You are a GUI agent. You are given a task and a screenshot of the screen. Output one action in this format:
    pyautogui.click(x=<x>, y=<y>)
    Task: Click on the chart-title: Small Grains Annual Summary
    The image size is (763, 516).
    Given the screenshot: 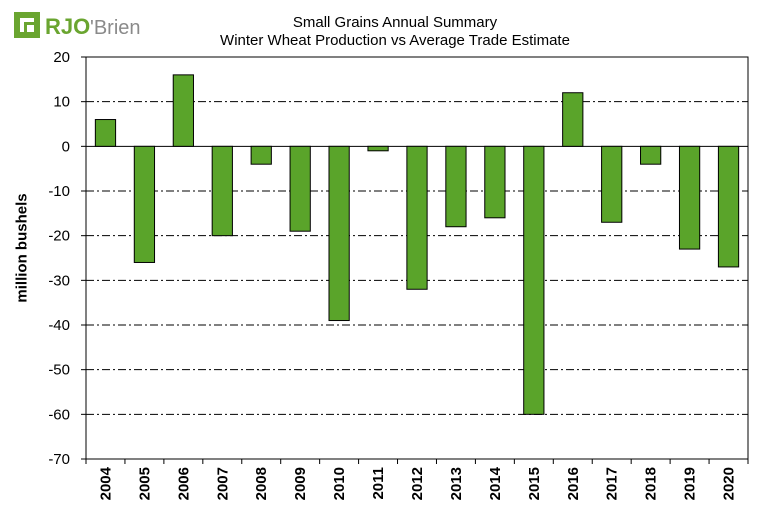 What is the action you would take?
    pyautogui.click(x=395, y=22)
    